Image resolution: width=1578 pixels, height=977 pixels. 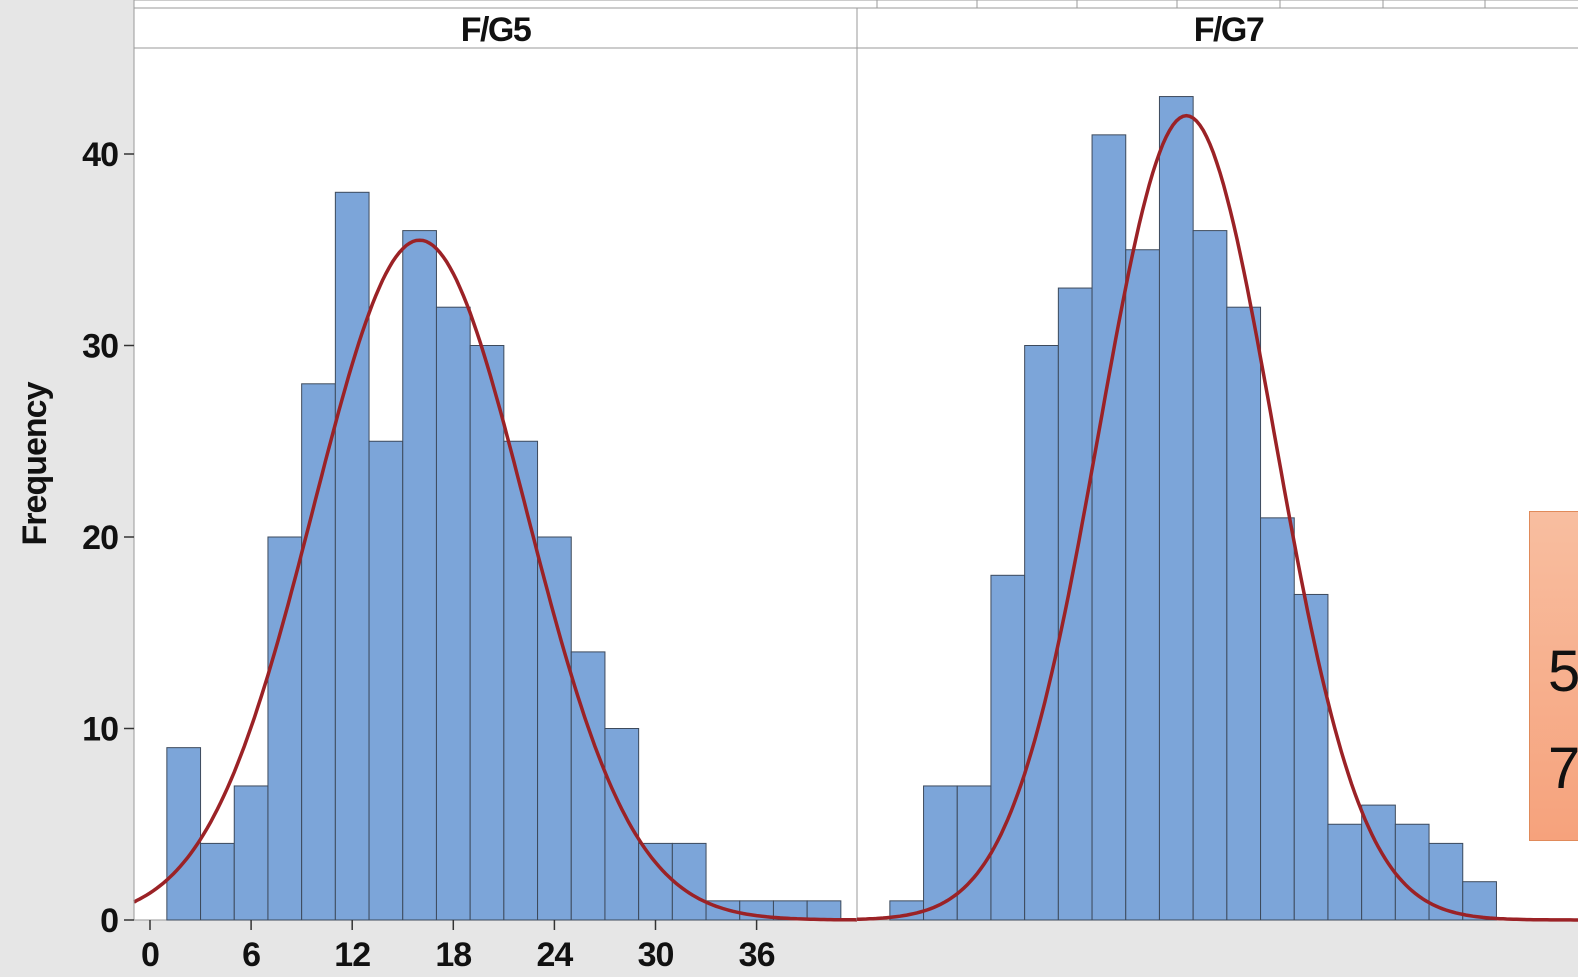 I want to click on y-axis-label: Frequency, so click(x=35, y=463).